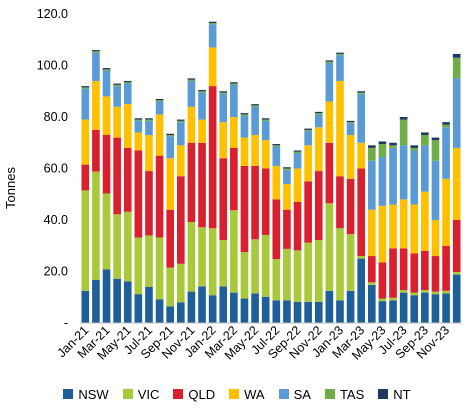 The width and height of the screenshot is (474, 409). I want to click on y-axis-title: Tonnes, so click(10, 188).